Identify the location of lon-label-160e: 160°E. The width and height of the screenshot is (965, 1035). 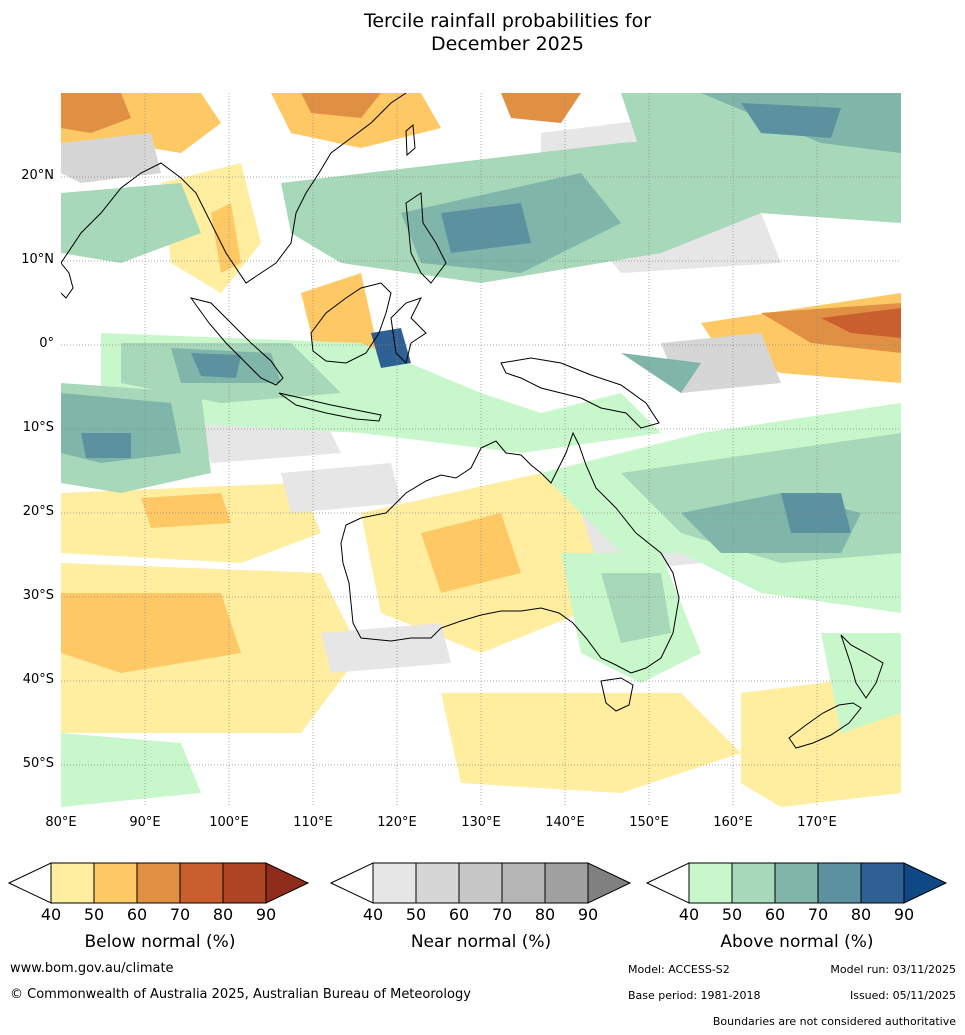
(733, 822).